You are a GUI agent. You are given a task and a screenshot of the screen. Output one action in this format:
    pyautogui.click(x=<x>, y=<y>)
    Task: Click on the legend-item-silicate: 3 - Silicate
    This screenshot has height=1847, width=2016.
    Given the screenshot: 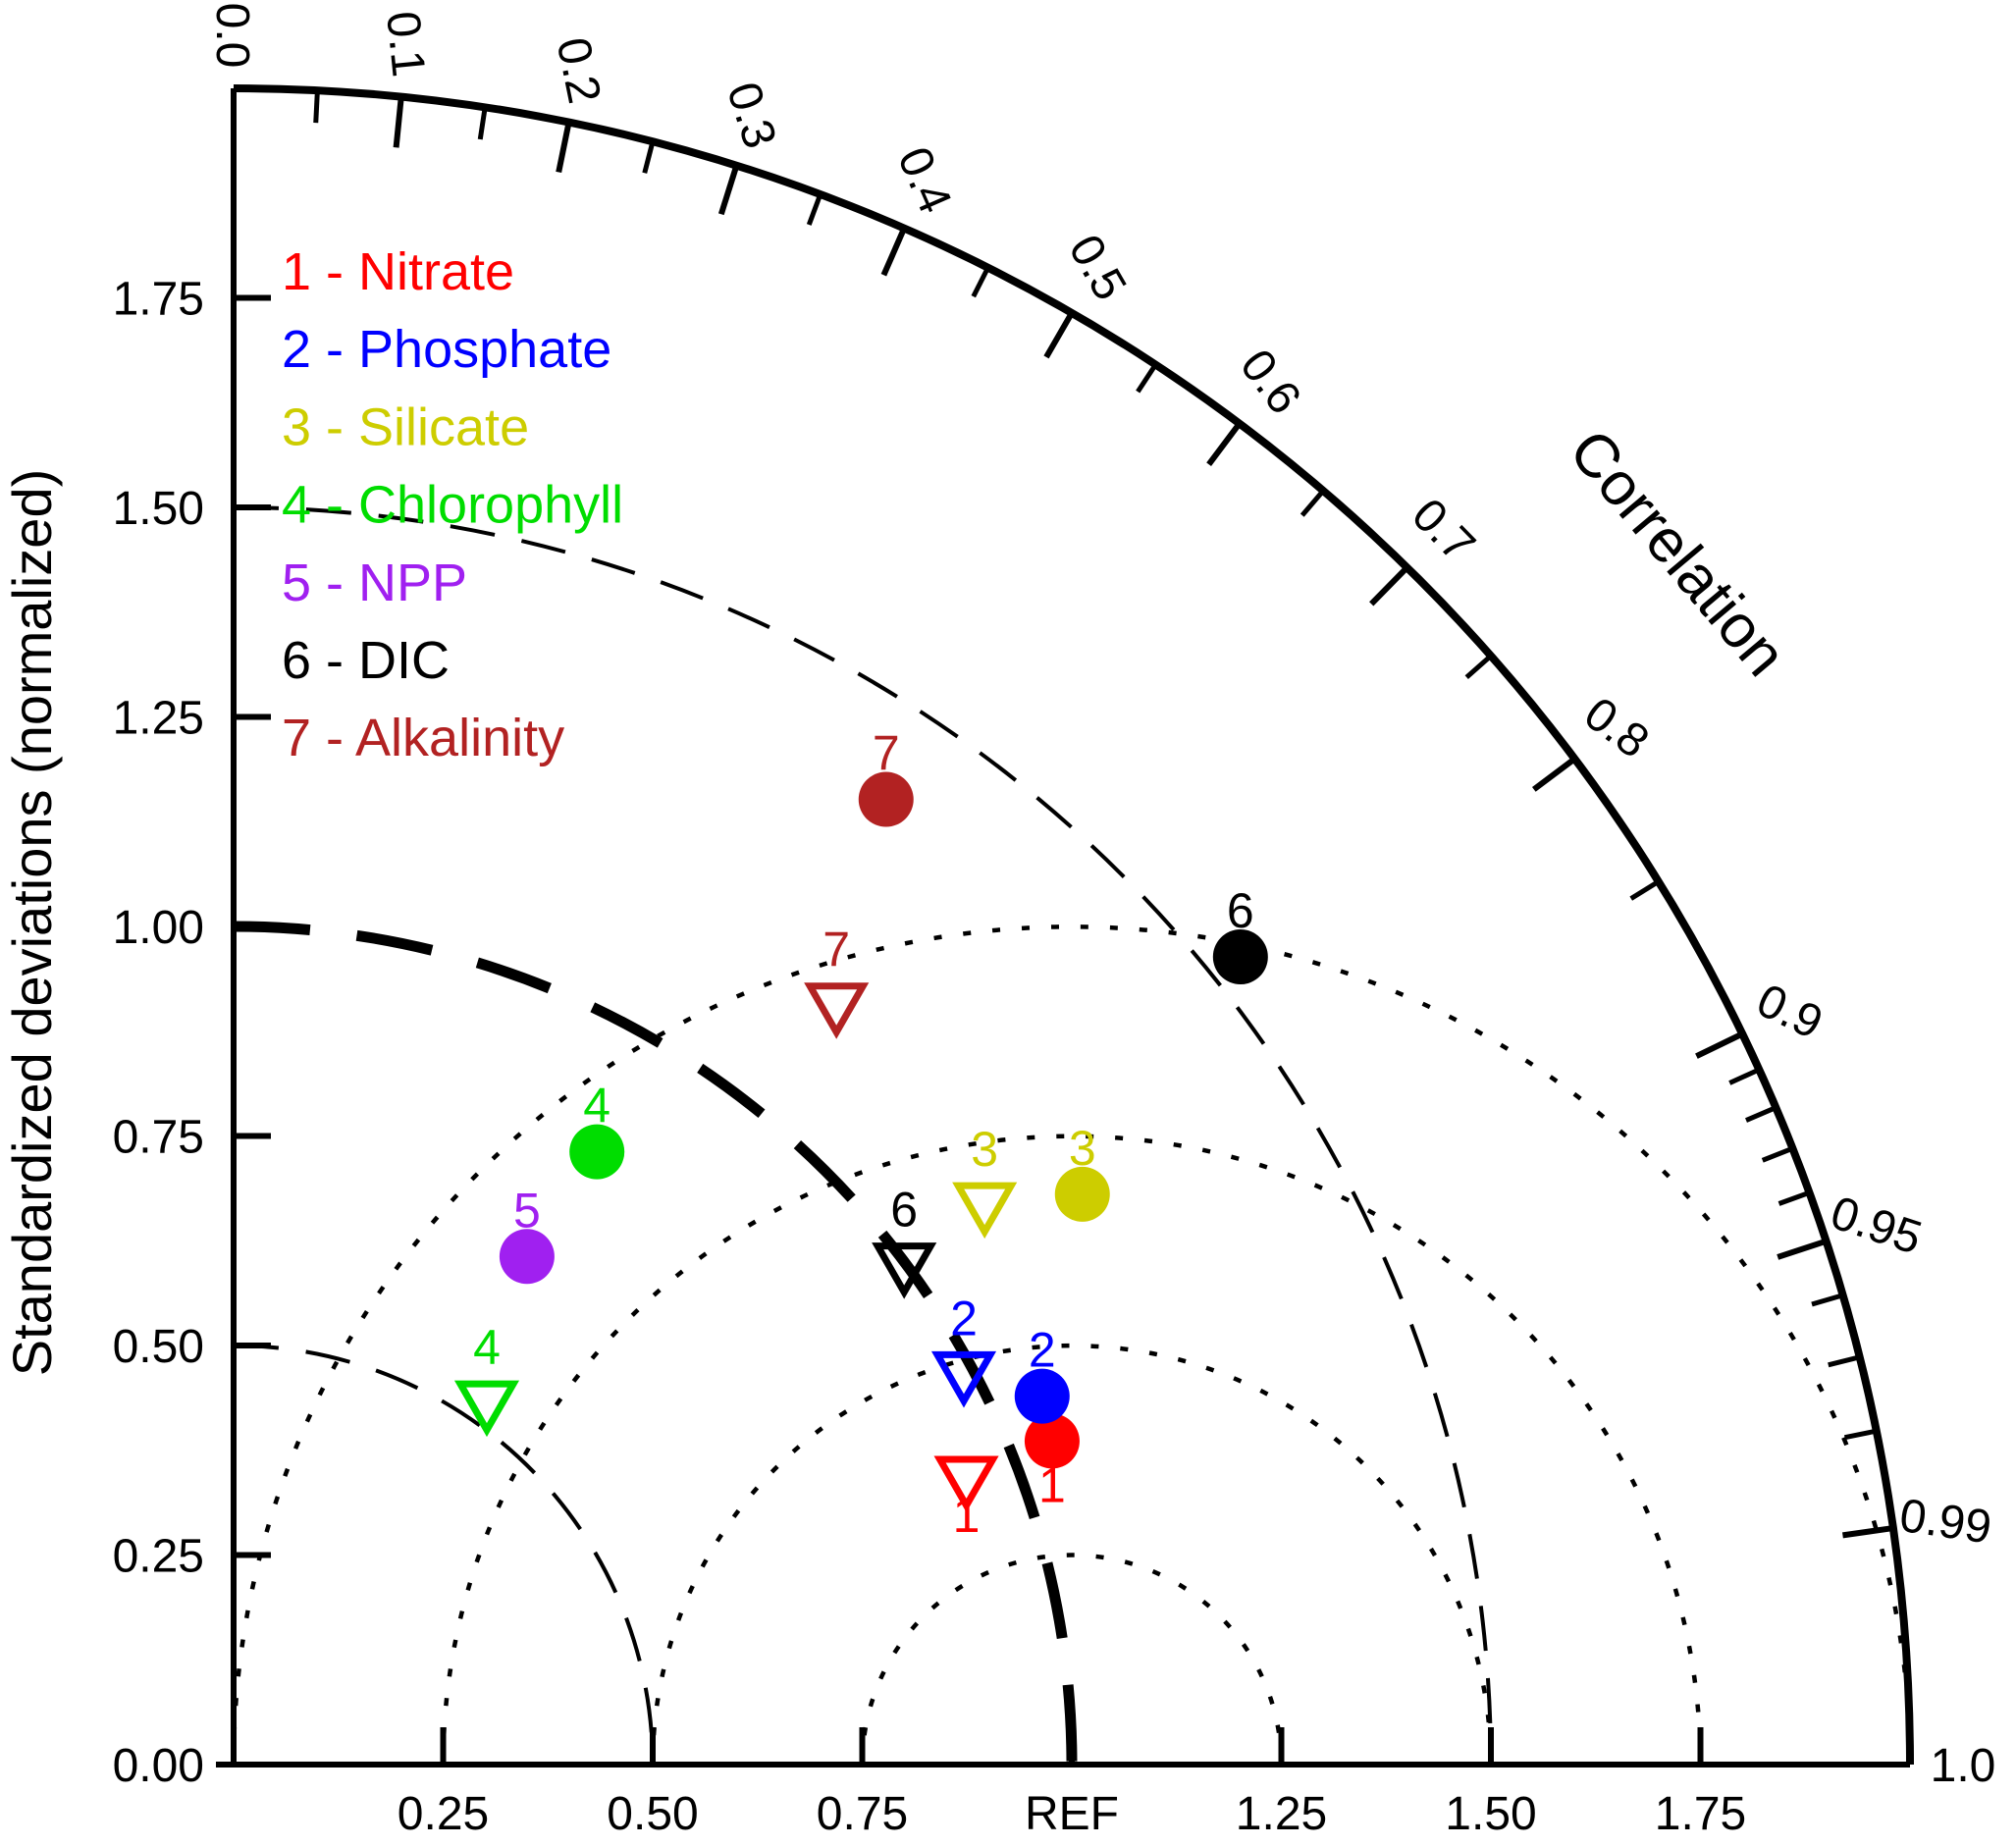 What is the action you would take?
    pyautogui.click(x=405, y=426)
    